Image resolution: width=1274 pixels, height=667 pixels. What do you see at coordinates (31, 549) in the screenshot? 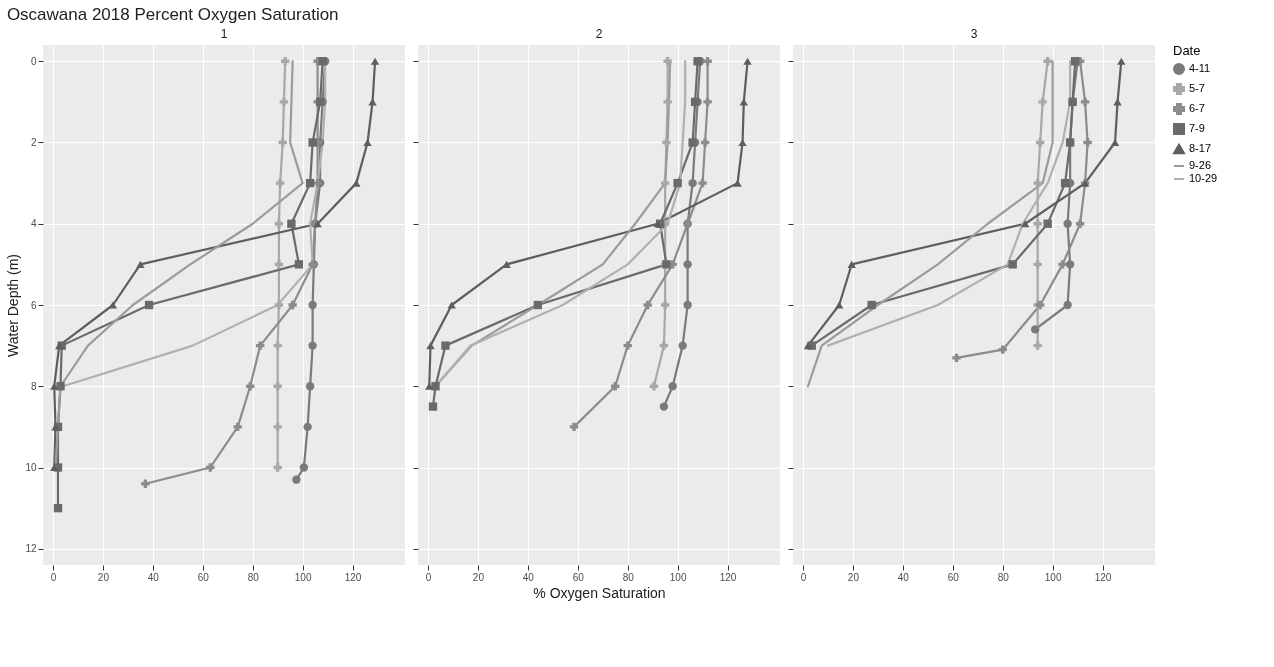
I see `y-tick-label: 12` at bounding box center [31, 549].